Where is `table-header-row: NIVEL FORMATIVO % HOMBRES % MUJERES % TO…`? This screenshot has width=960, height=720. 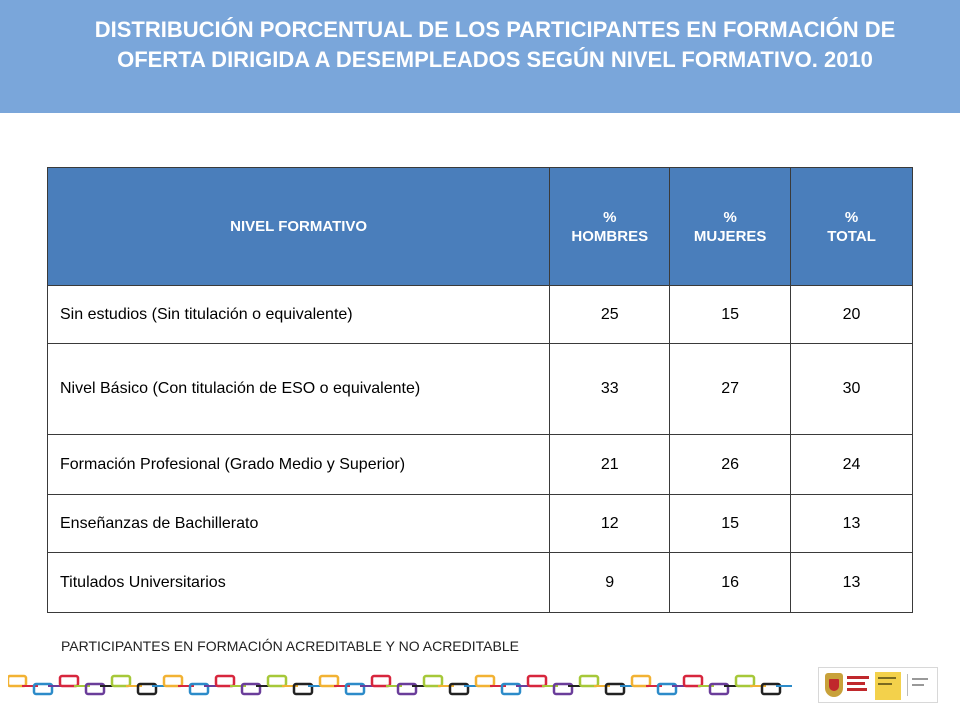 table-header-row: NIVEL FORMATIVO % HOMBRES % MUJERES % TO… is located at coordinates (479, 226).